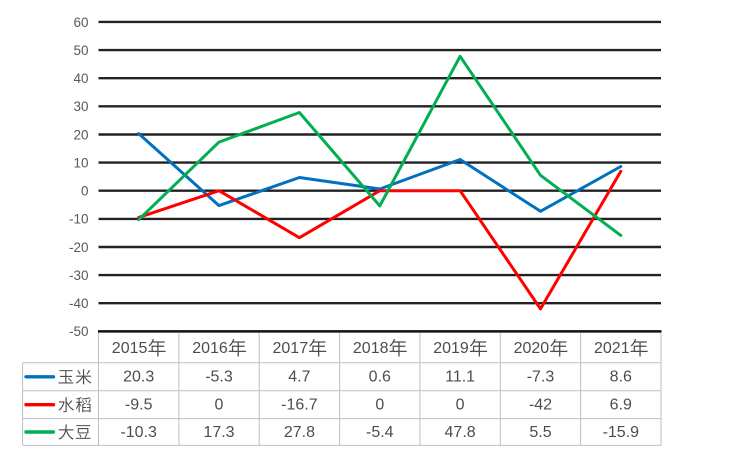 The width and height of the screenshot is (735, 465). Describe the element at coordinates (210, 348) in the screenshot. I see `svg-text: 2016` at that location.